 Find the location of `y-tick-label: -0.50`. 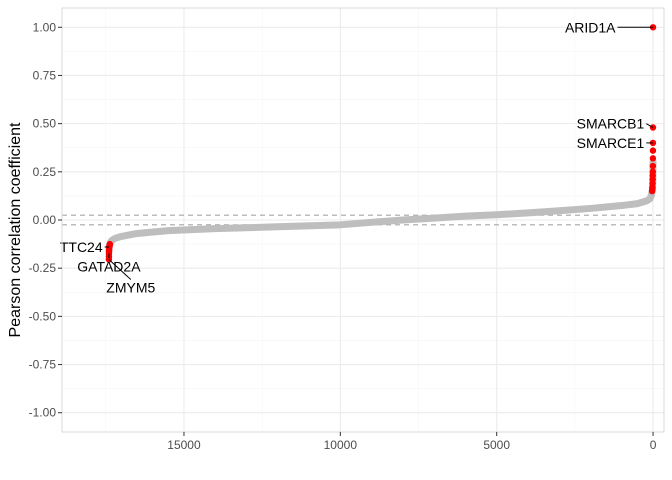

y-tick-label: -0.50 is located at coordinates (43, 316).